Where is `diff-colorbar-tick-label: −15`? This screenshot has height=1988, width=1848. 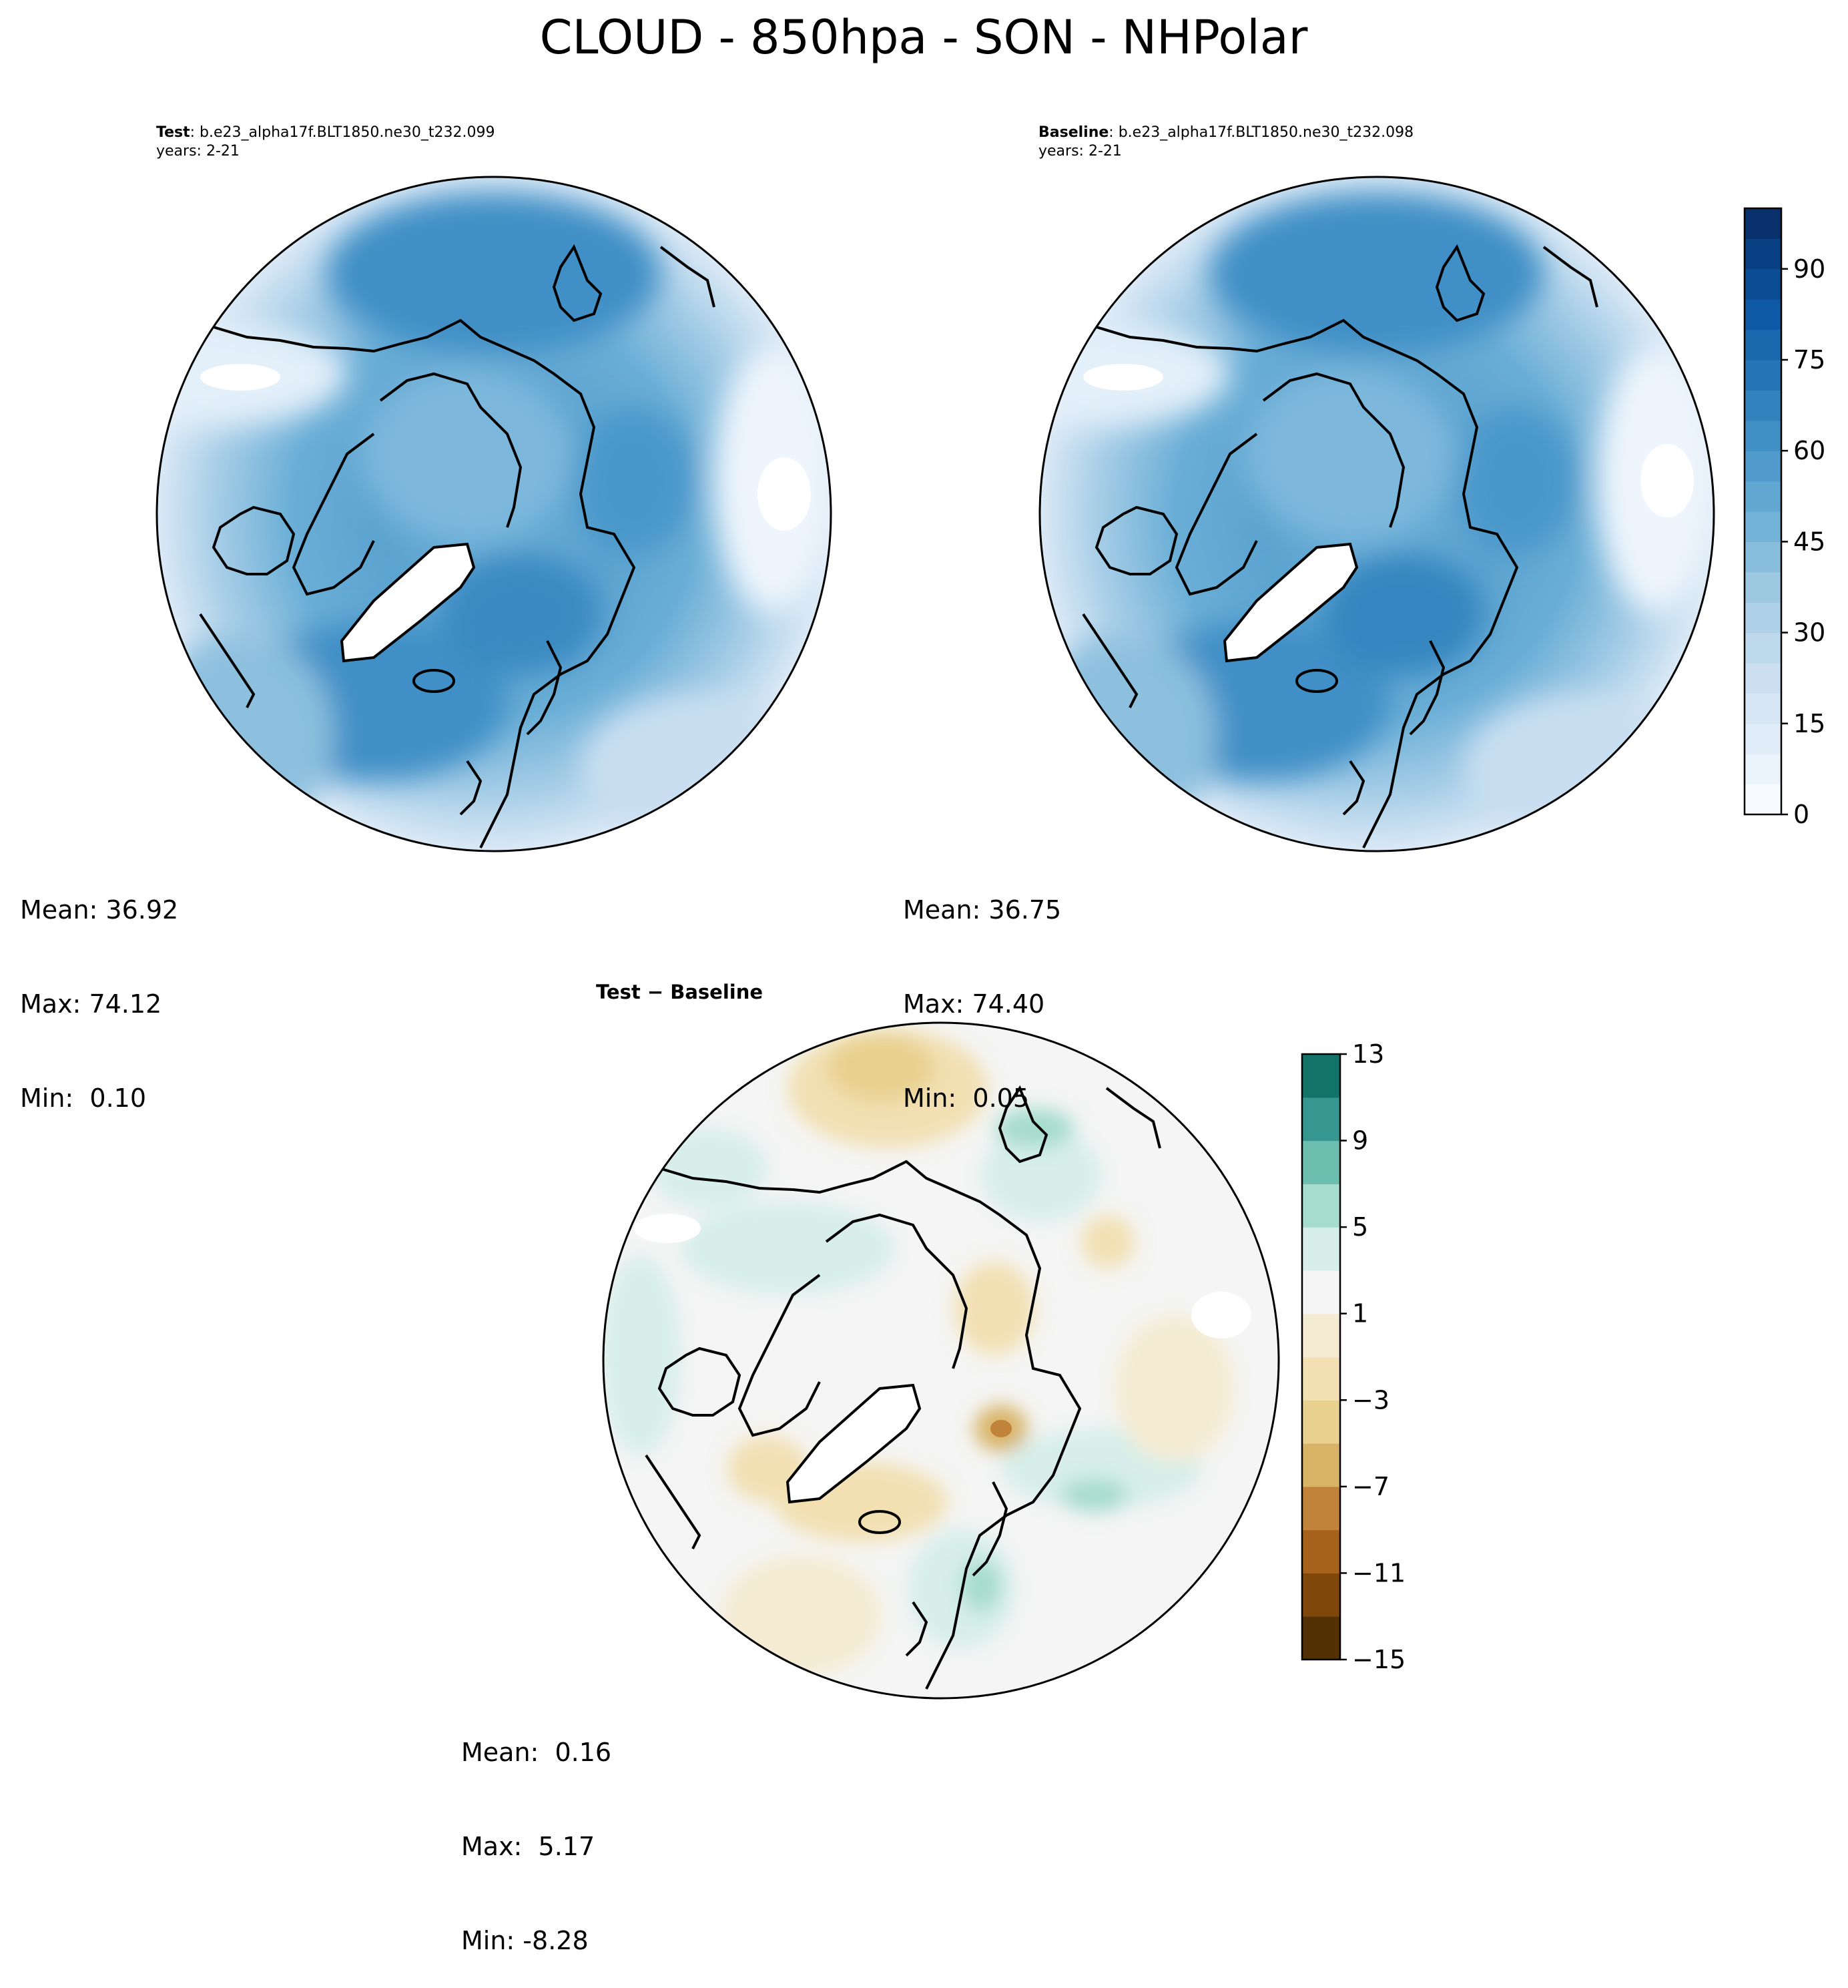
diff-colorbar-tick-label: −15 is located at coordinates (1379, 1660).